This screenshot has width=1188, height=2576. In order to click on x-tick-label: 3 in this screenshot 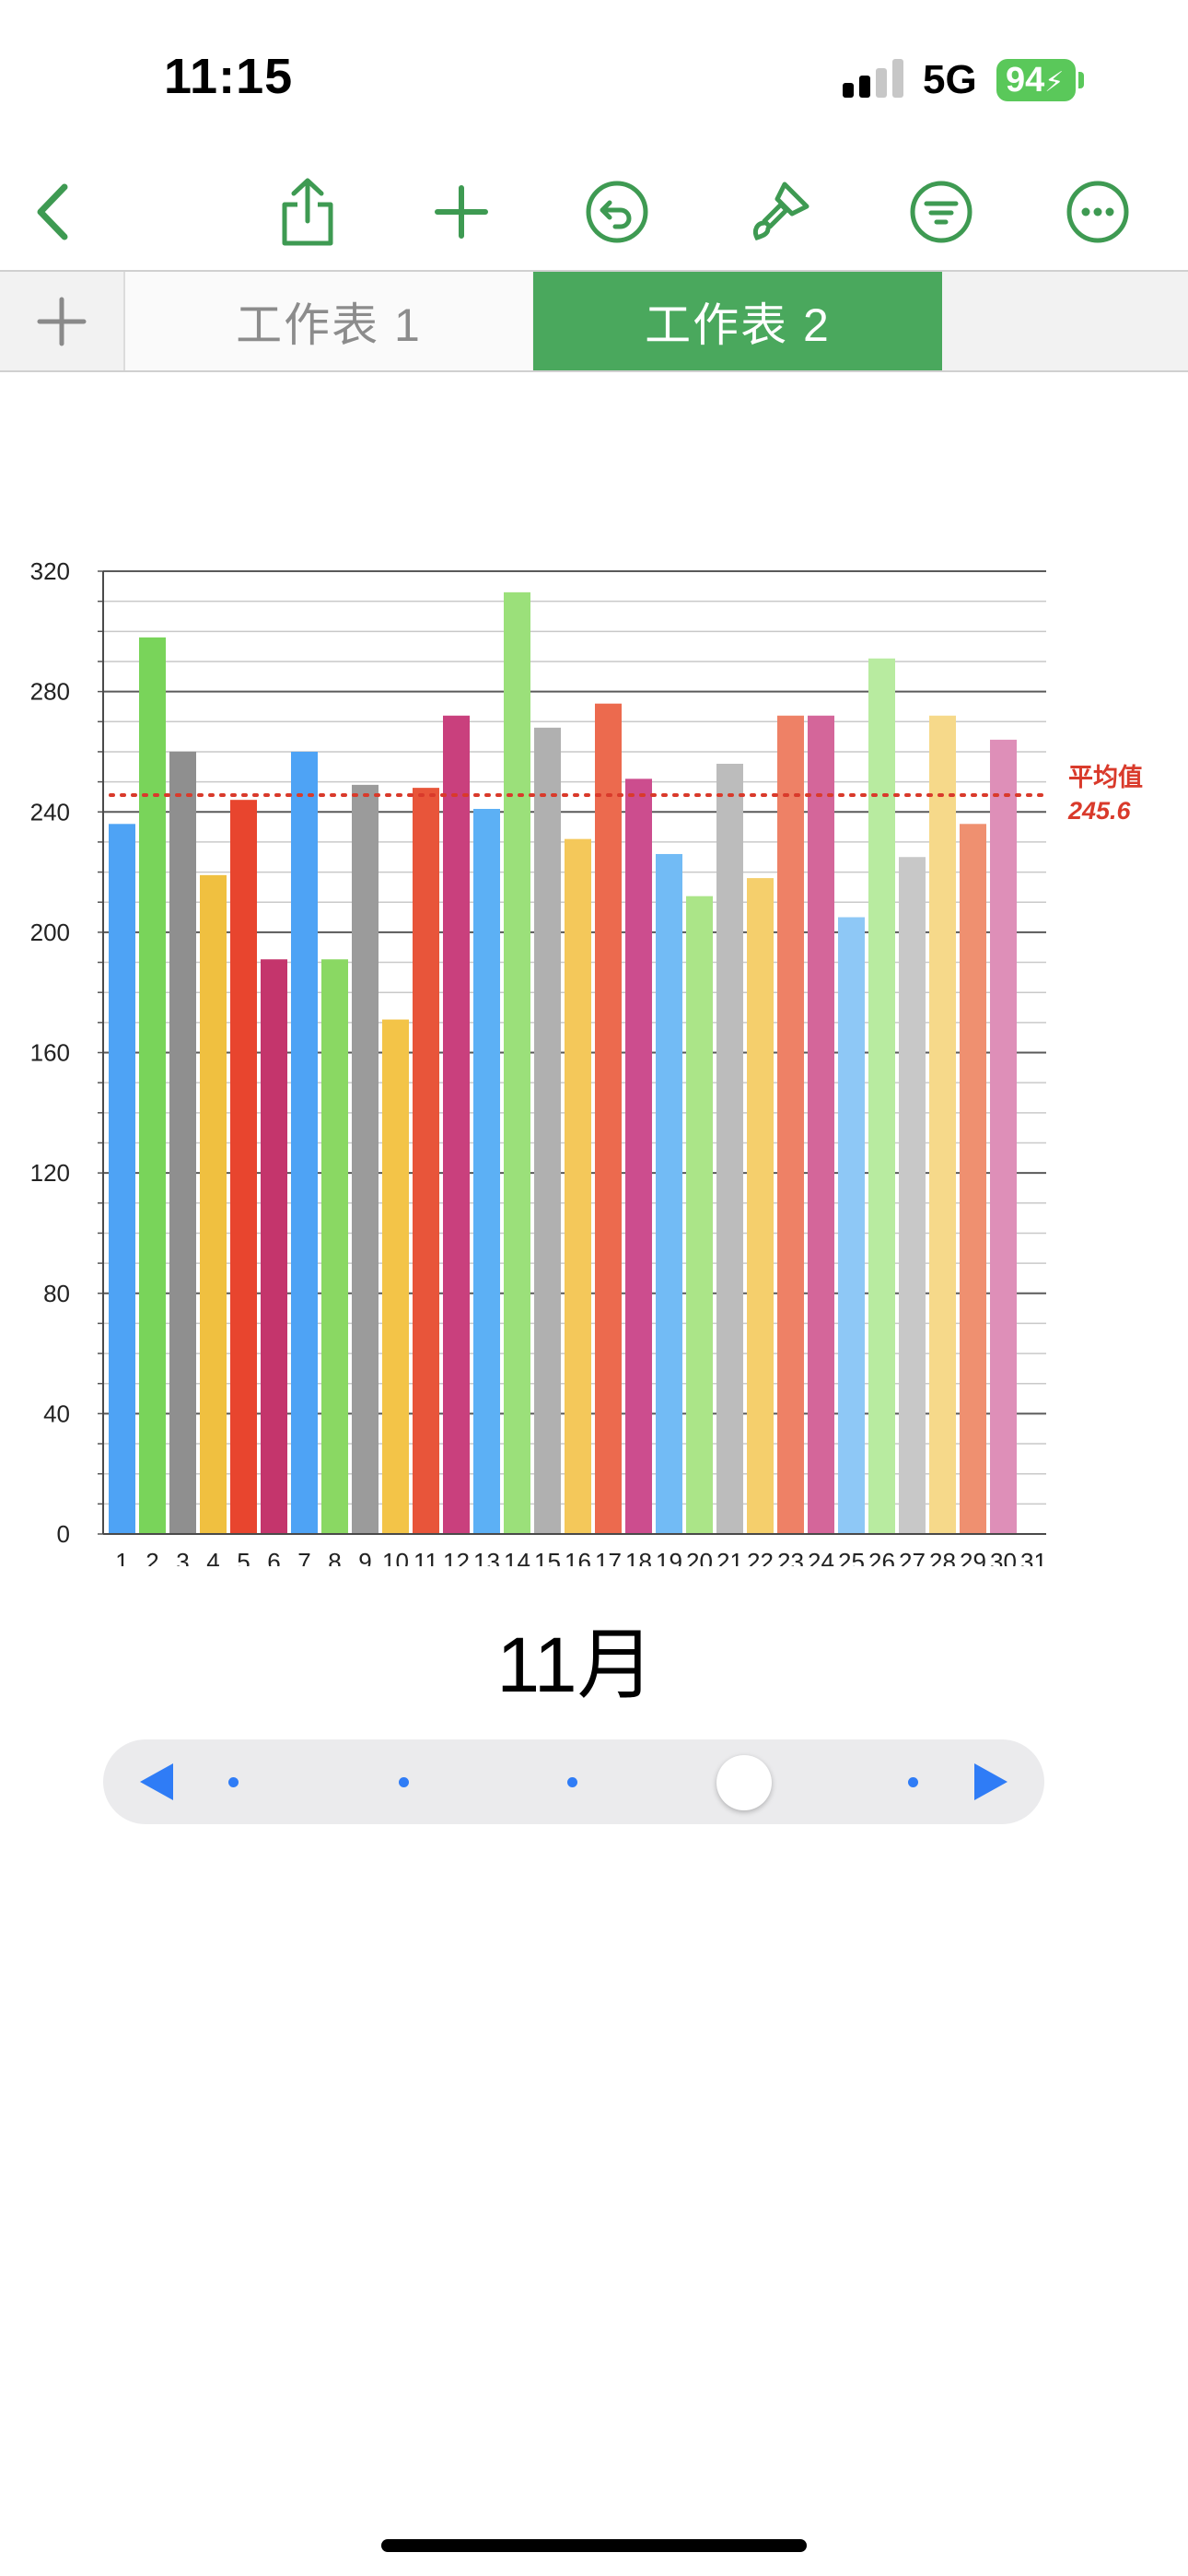, I will do `click(182, 1557)`.